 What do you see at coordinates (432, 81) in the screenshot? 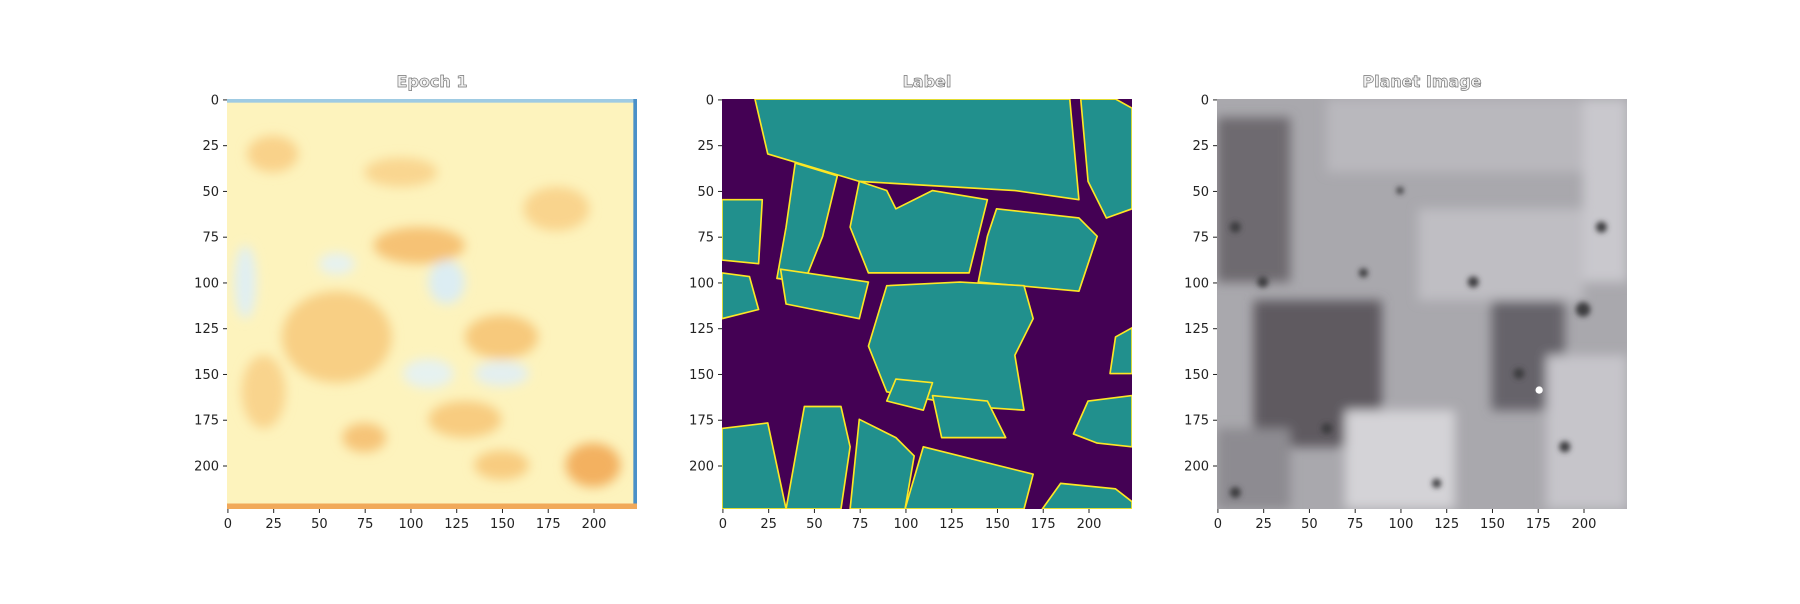
I see `panel-title: Epoch 1` at bounding box center [432, 81].